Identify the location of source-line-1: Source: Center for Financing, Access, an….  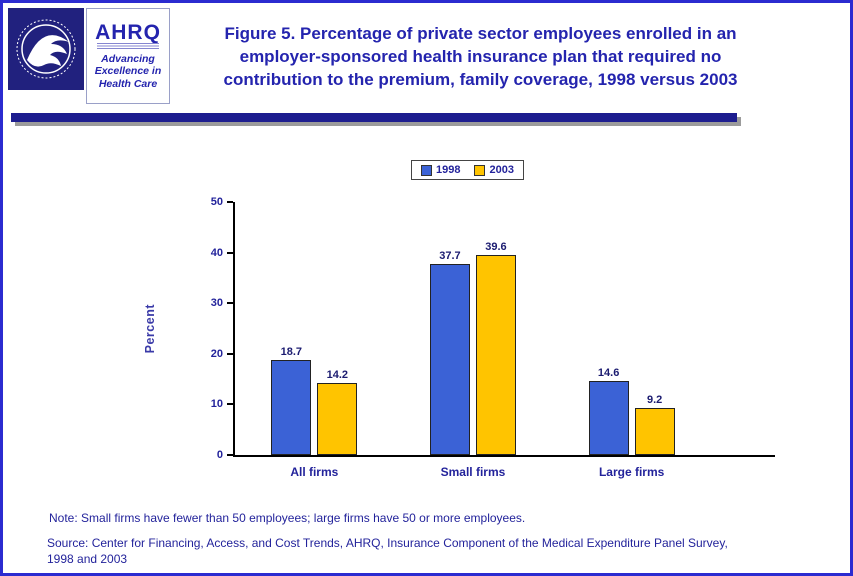
(387, 543).